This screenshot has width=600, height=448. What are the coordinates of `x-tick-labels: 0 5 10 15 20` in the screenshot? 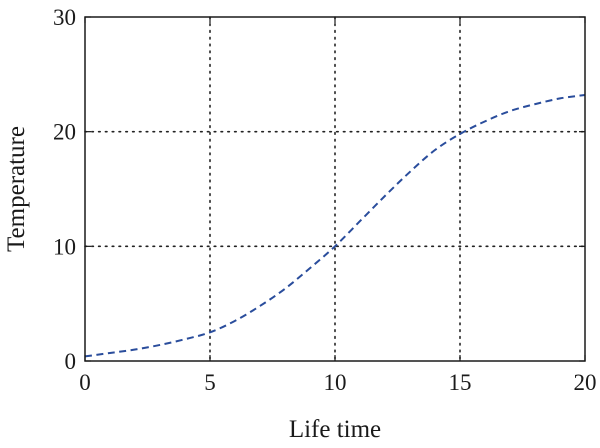 It's located at (337, 382).